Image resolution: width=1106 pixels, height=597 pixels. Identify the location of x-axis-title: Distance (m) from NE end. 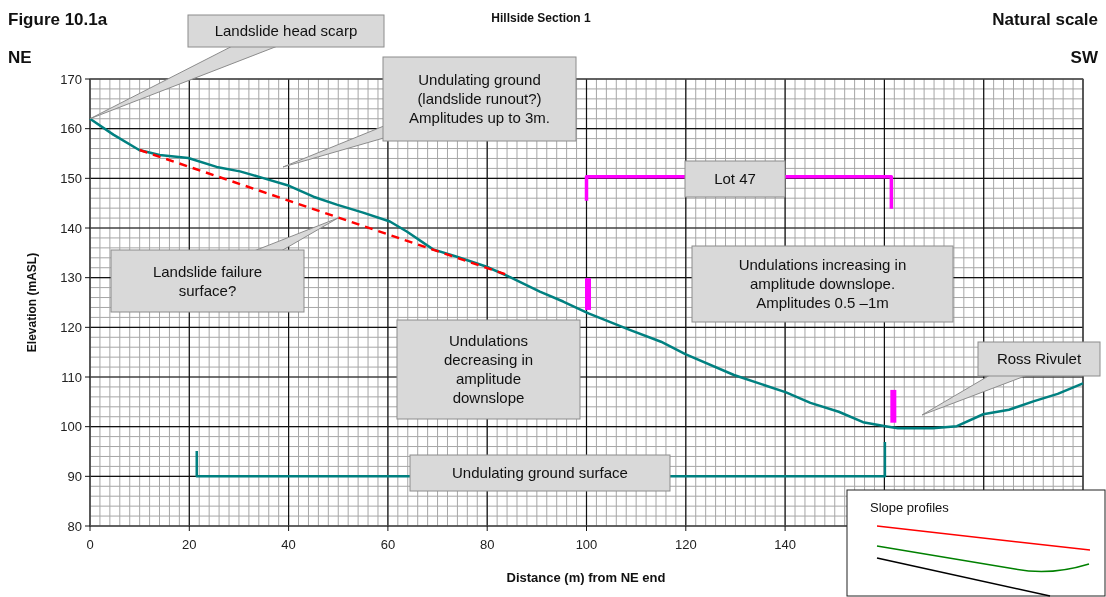
(586, 577).